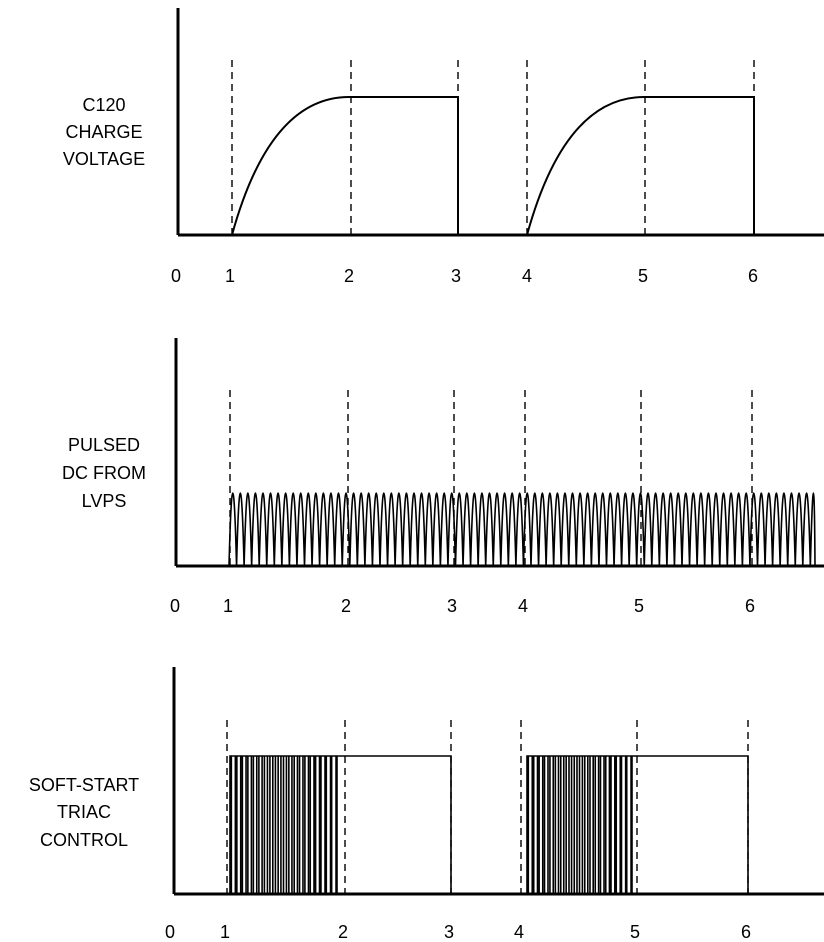 This screenshot has height=942, width=824. I want to click on panel-c120-tick-2: 2, so click(349, 276).